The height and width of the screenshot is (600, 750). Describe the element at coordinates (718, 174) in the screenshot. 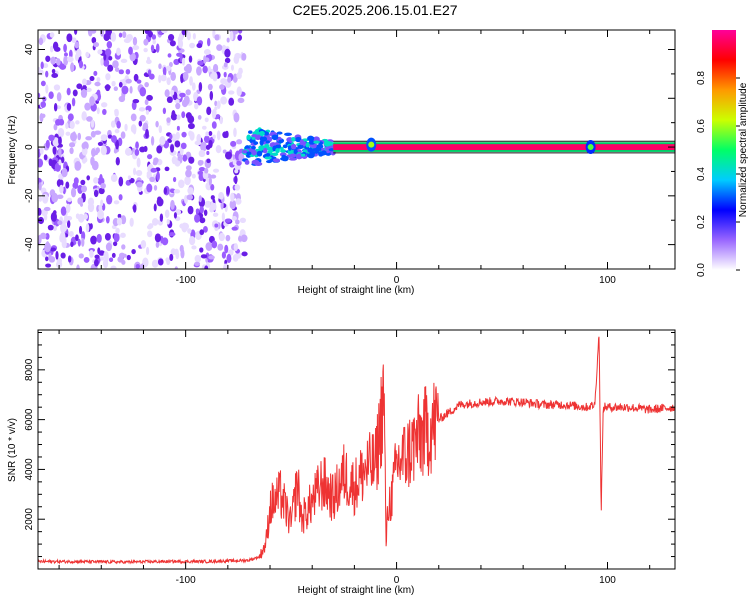

I see `colorbar-ticks: 0.0 0.2 0.4 0.6 0.8` at that location.